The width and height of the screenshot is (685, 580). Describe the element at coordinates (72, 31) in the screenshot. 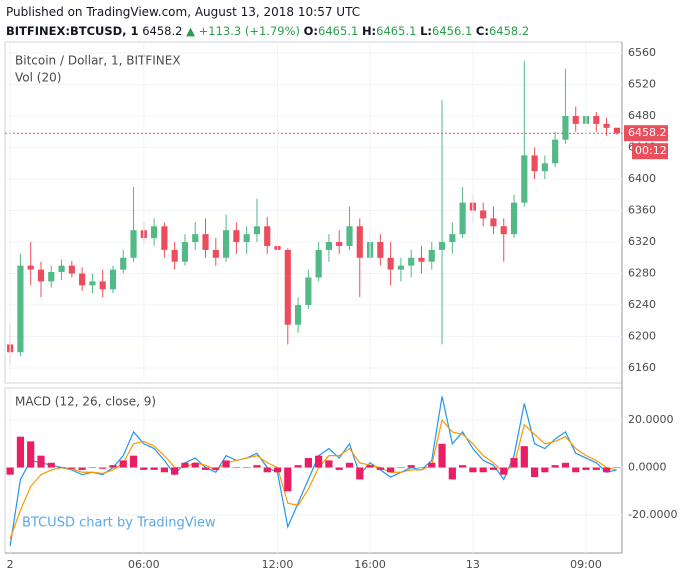

I see `symbol: BITFINEX:BTCUSD, 1` at that location.